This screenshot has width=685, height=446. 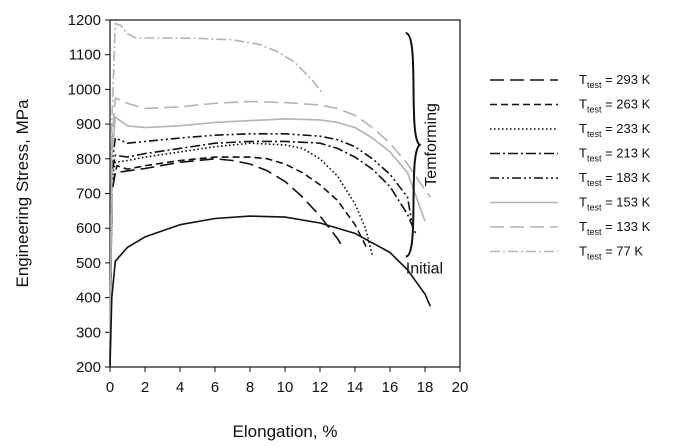 What do you see at coordinates (570, 179) in the screenshot?
I see `legend-item: Ttest = 183 K` at bounding box center [570, 179].